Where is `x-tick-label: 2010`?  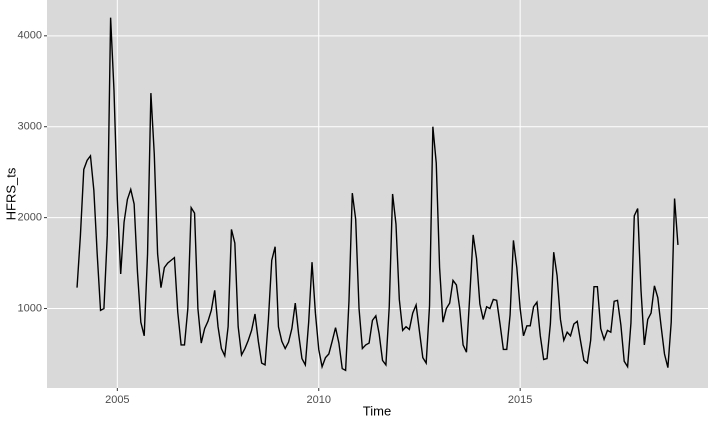 x-tick-label: 2010 is located at coordinates (319, 400).